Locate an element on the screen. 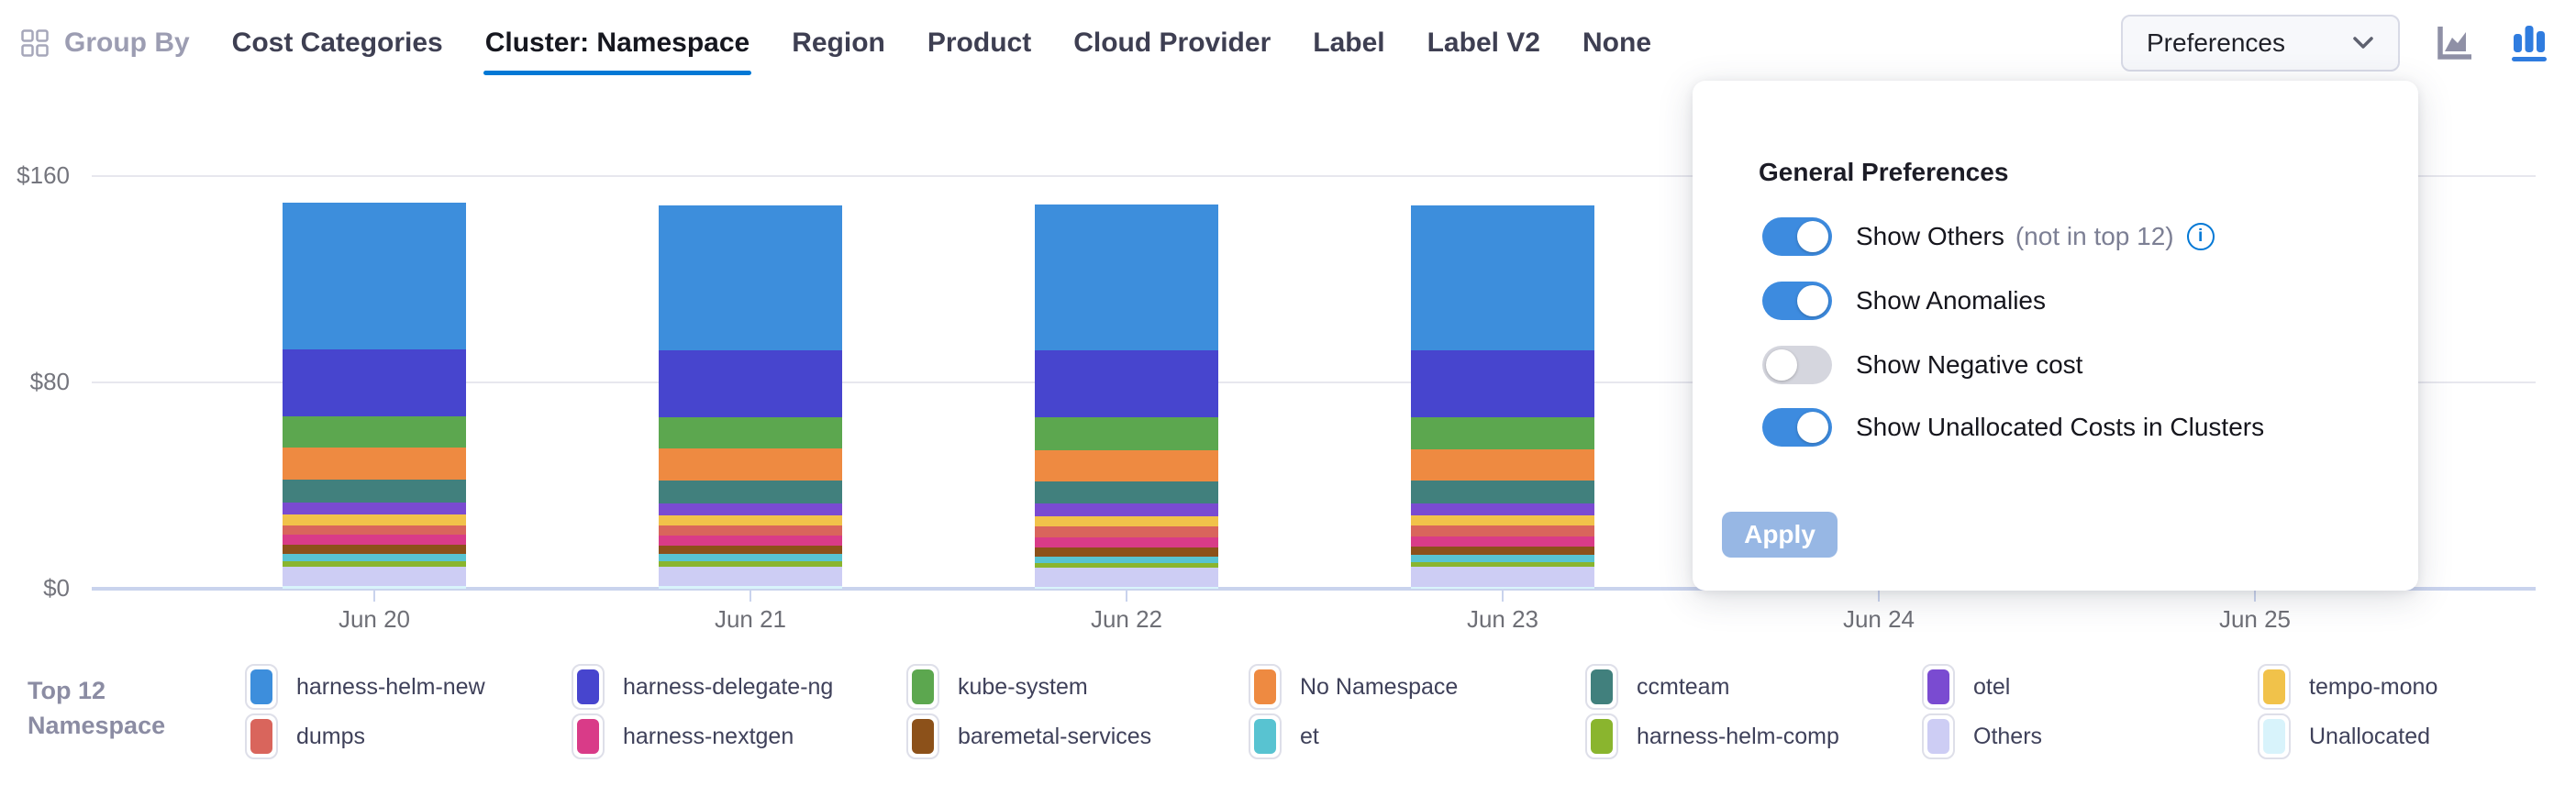 This screenshot has width=2576, height=785. apply-button: Apply is located at coordinates (1780, 535).